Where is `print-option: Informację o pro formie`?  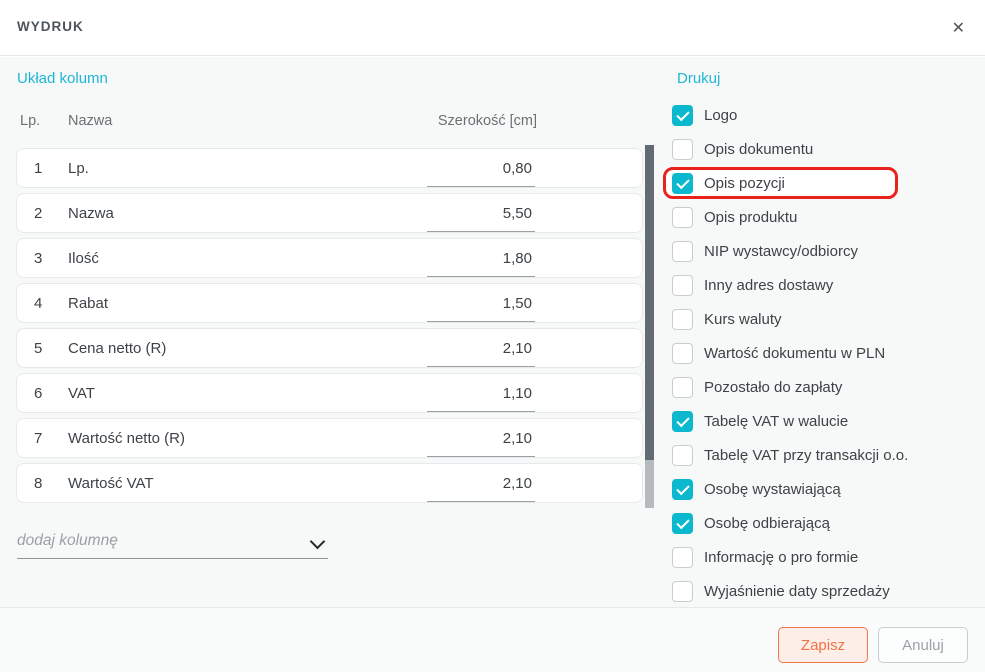
print-option: Informację o pro formie is located at coordinates (823, 557).